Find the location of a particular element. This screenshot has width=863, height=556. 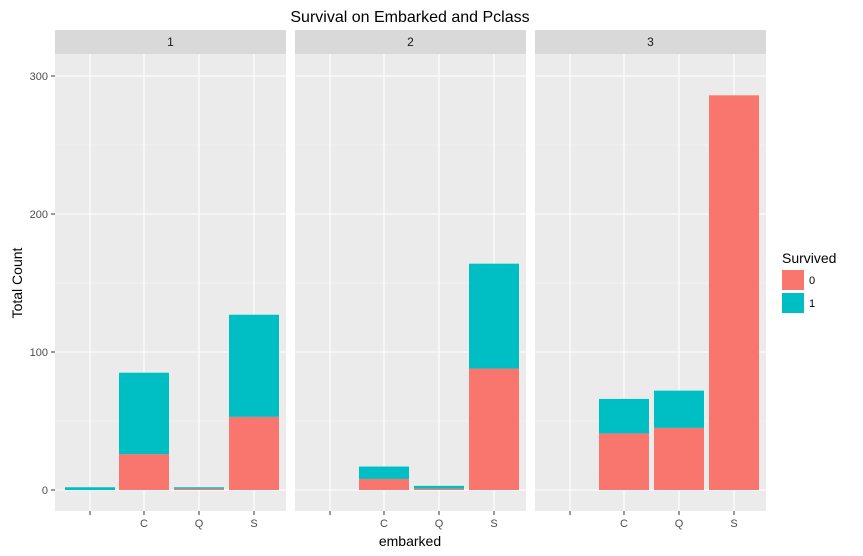

legend-title: Survived is located at coordinates (809, 258).